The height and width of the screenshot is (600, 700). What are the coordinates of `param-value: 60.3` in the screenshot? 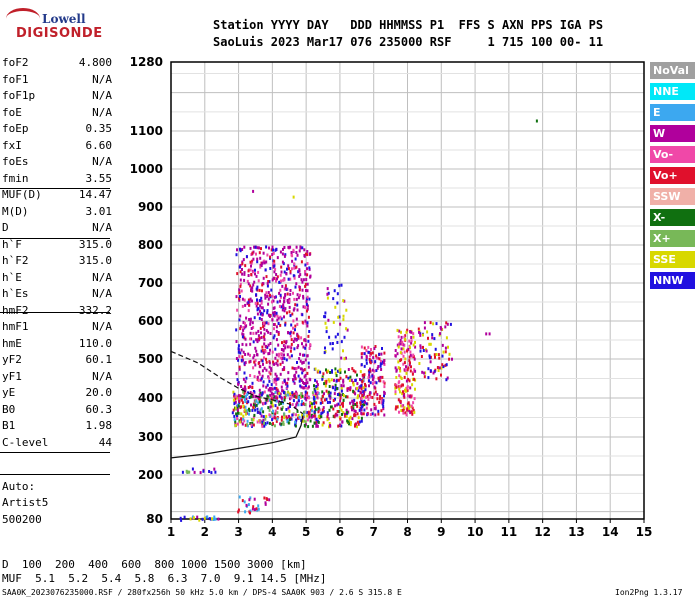 It's located at (99, 409).